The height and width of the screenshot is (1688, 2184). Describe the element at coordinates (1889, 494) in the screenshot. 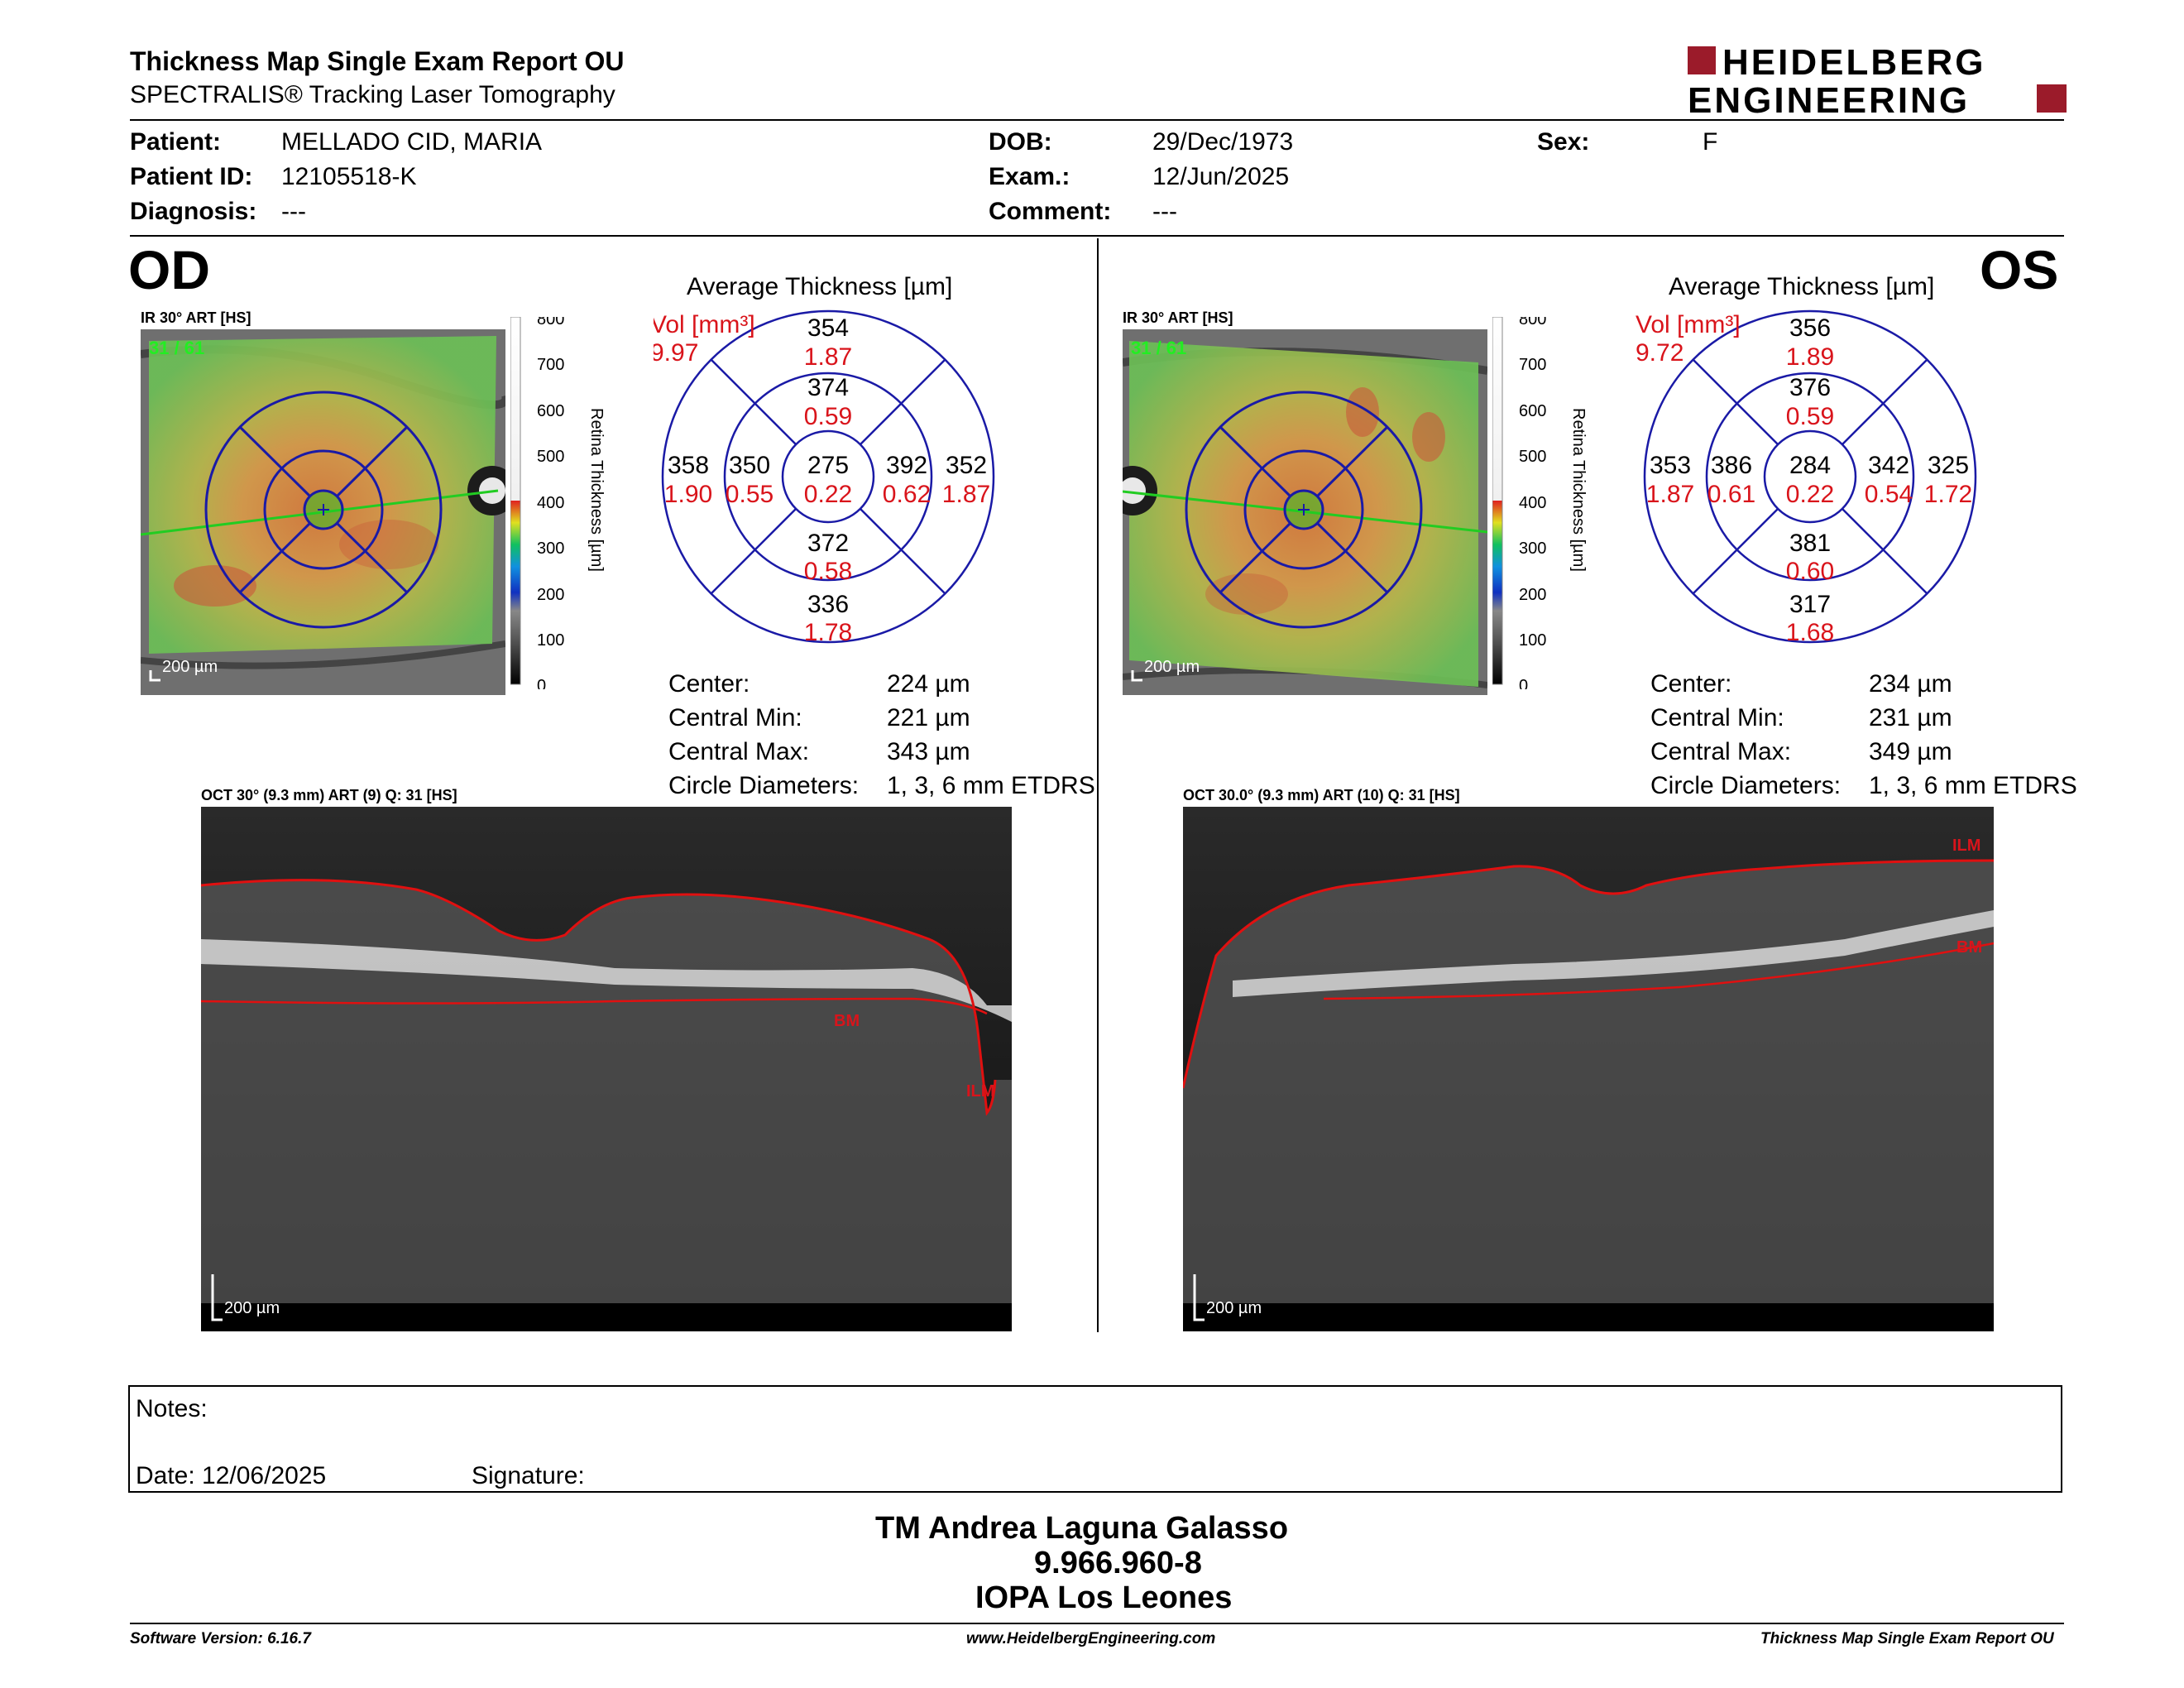

I see `svg-text: 0.54` at that location.